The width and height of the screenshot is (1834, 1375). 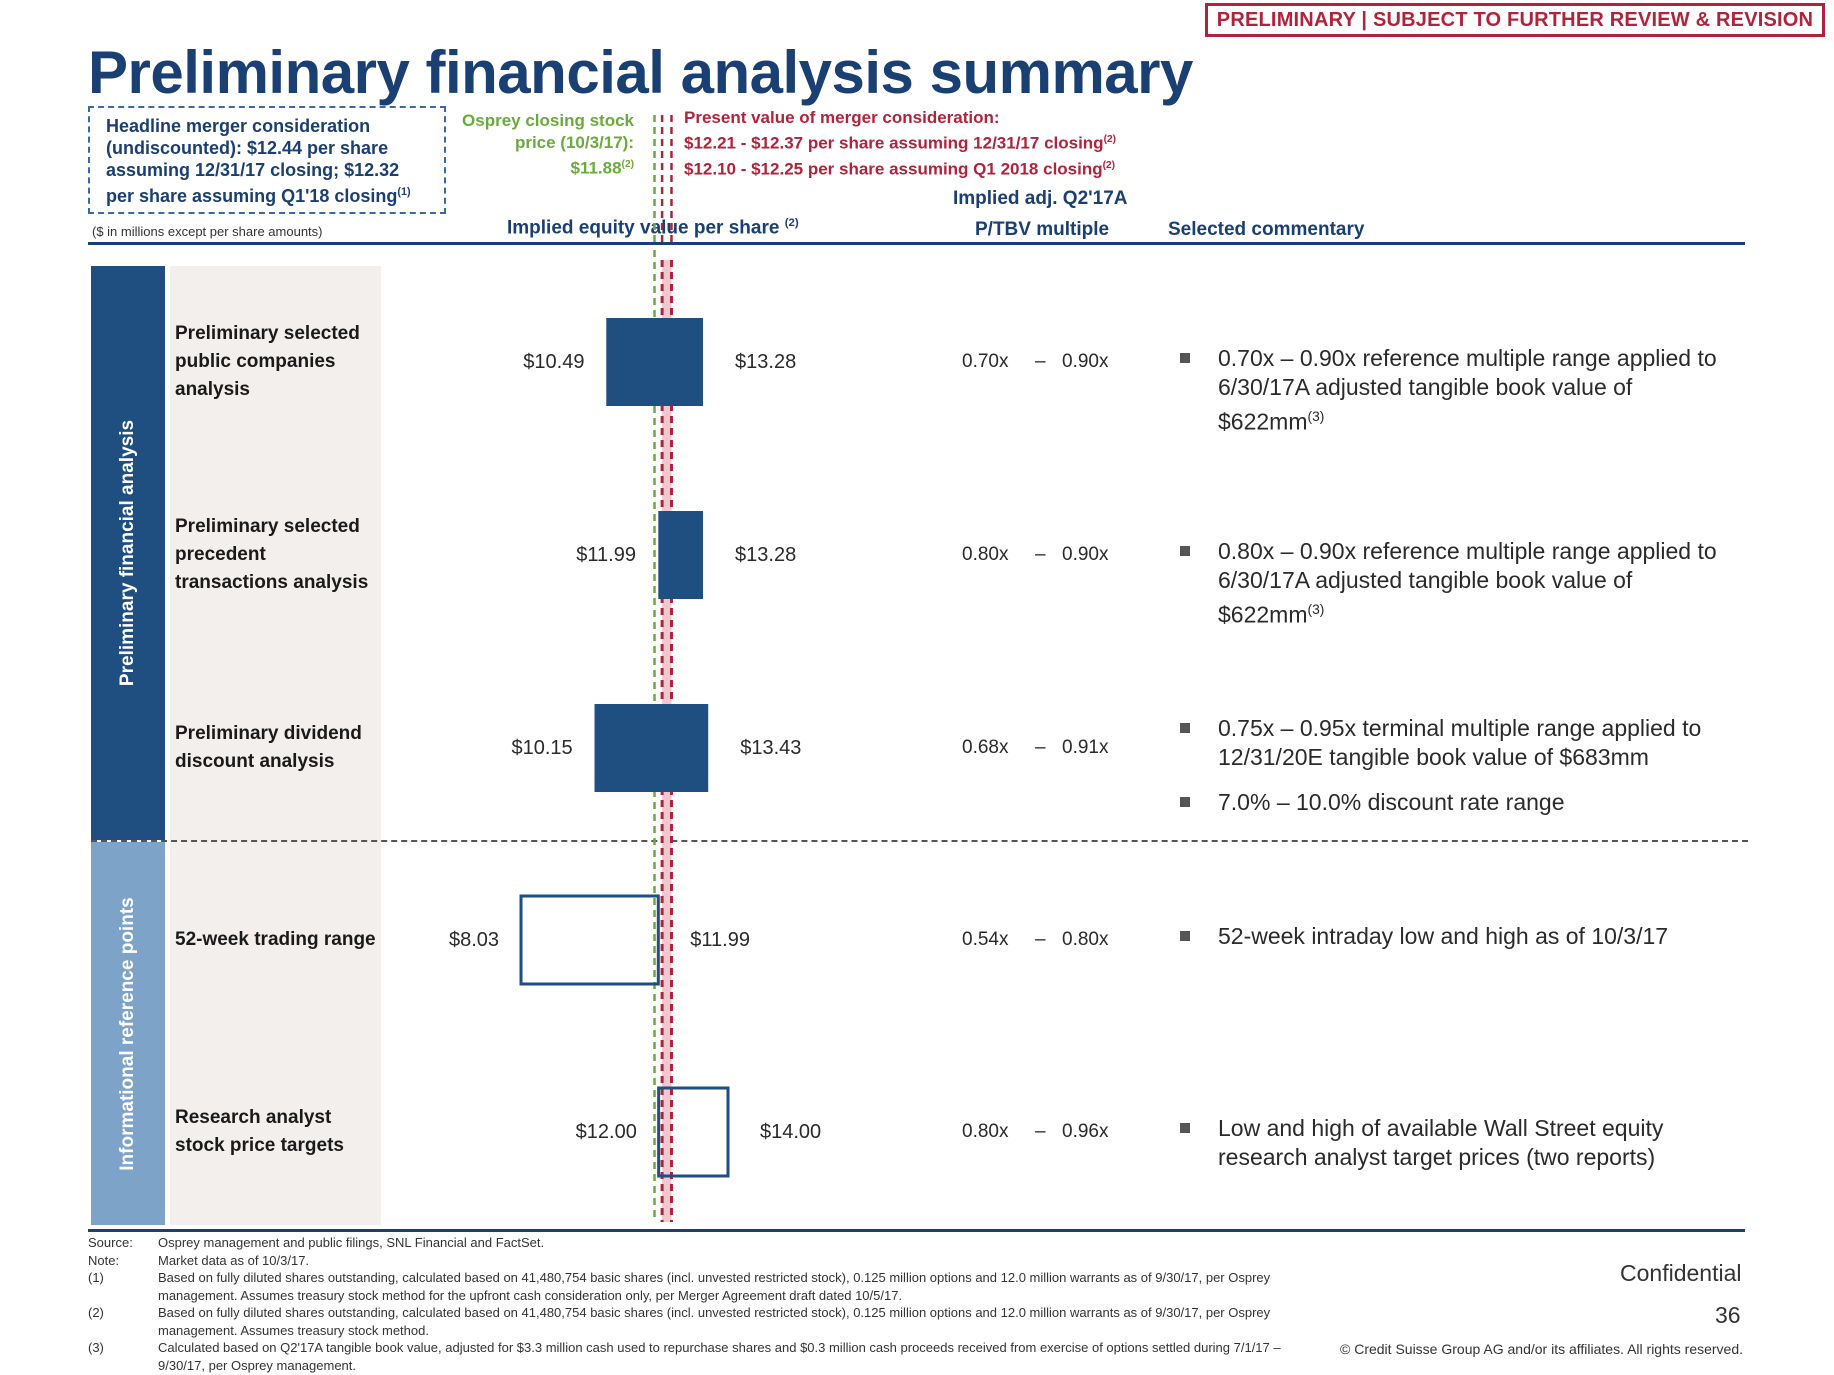 I want to click on multiple-low: 0.70x, so click(x=985, y=361).